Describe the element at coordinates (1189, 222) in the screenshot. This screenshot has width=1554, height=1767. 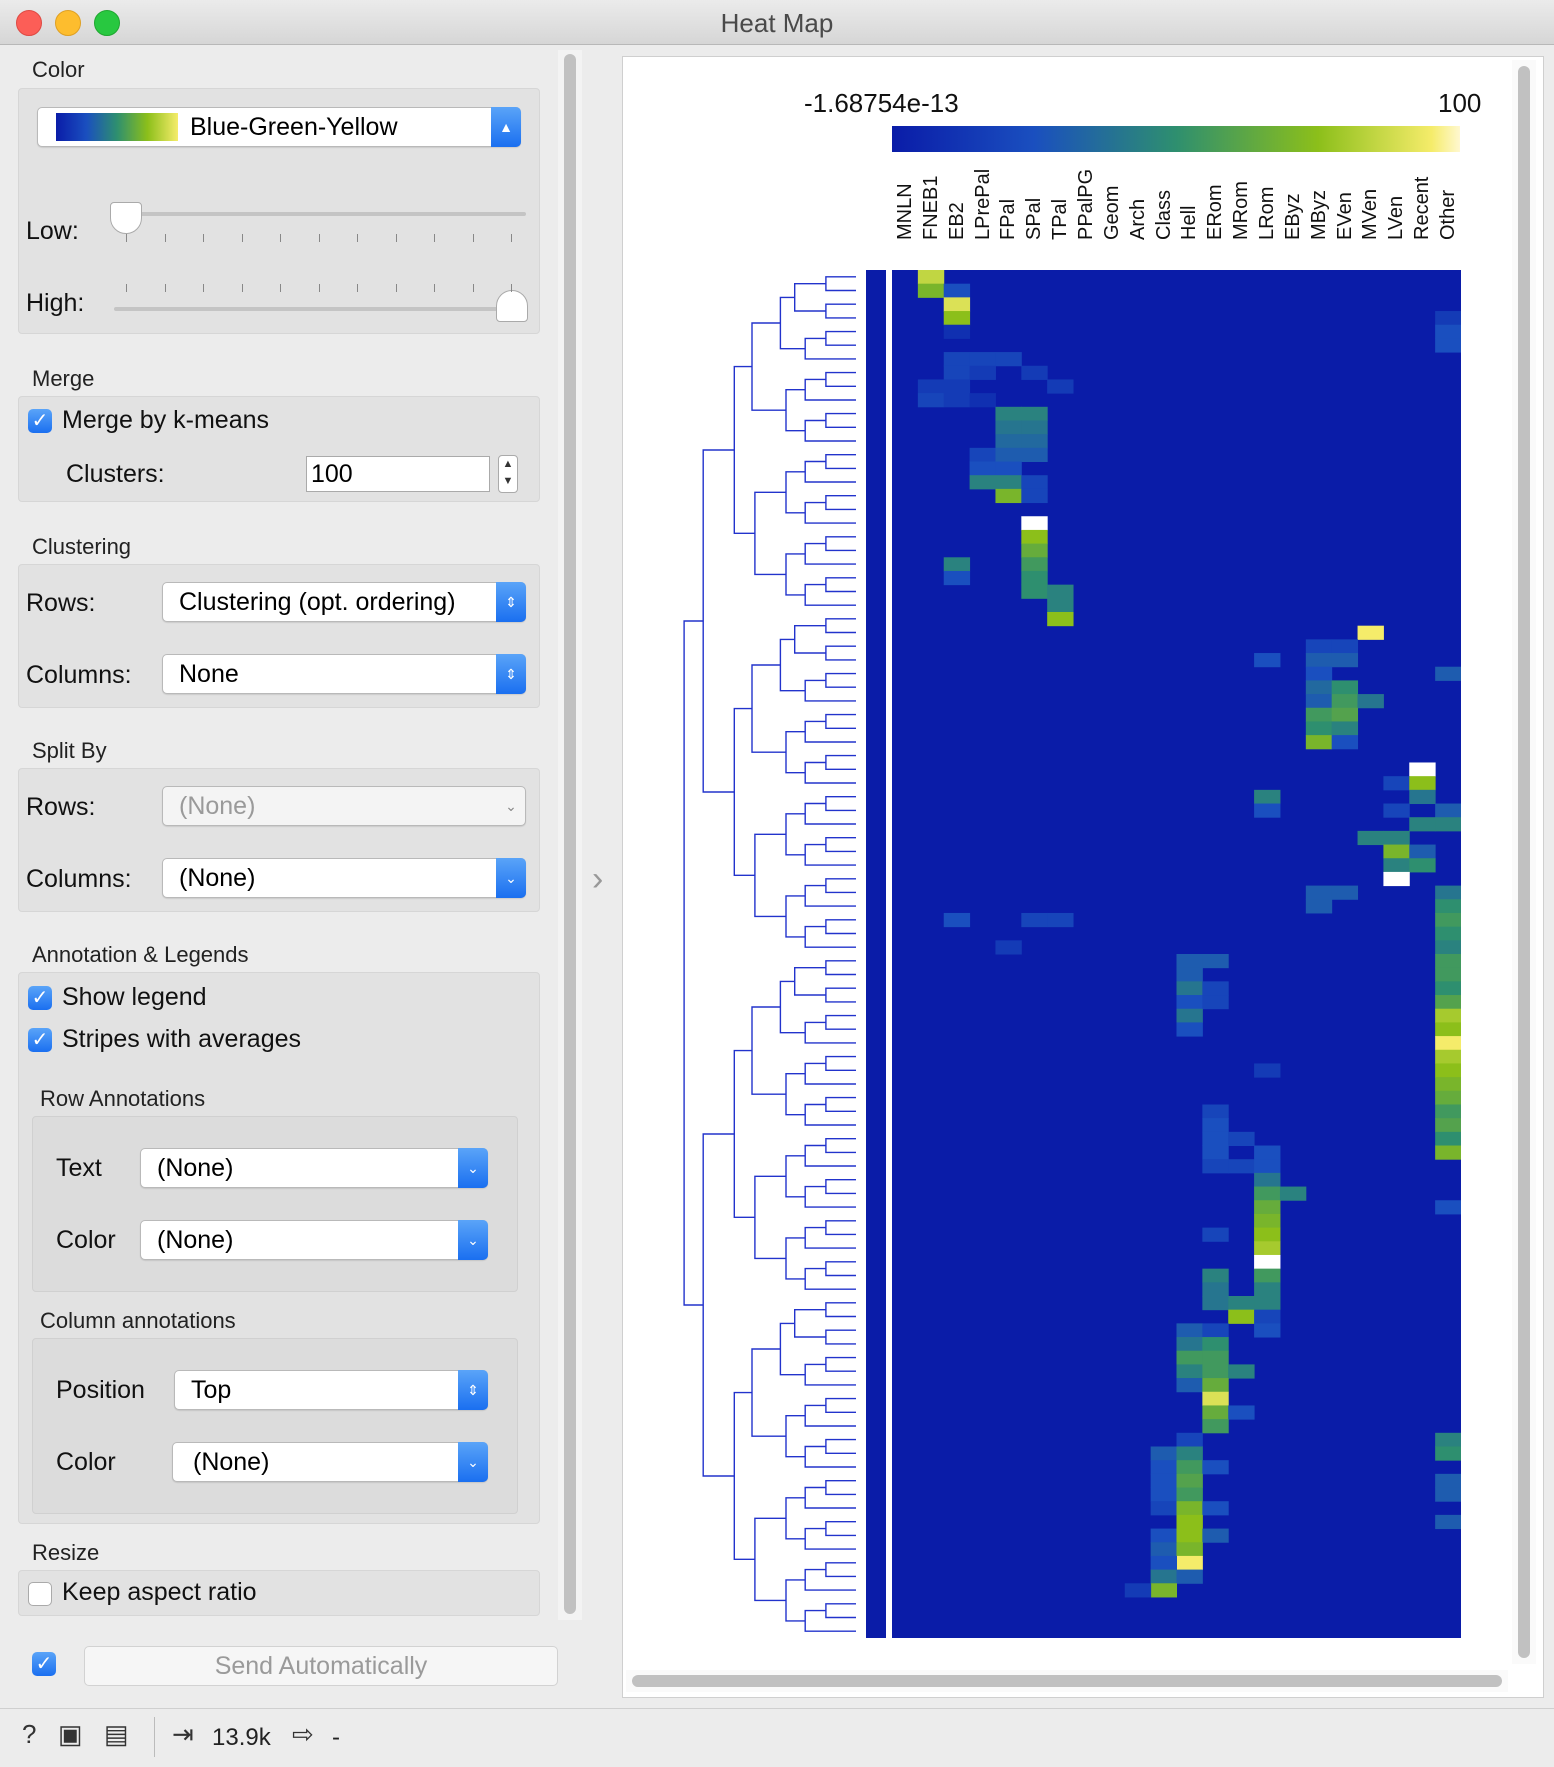
I see `column-header: Hell` at that location.